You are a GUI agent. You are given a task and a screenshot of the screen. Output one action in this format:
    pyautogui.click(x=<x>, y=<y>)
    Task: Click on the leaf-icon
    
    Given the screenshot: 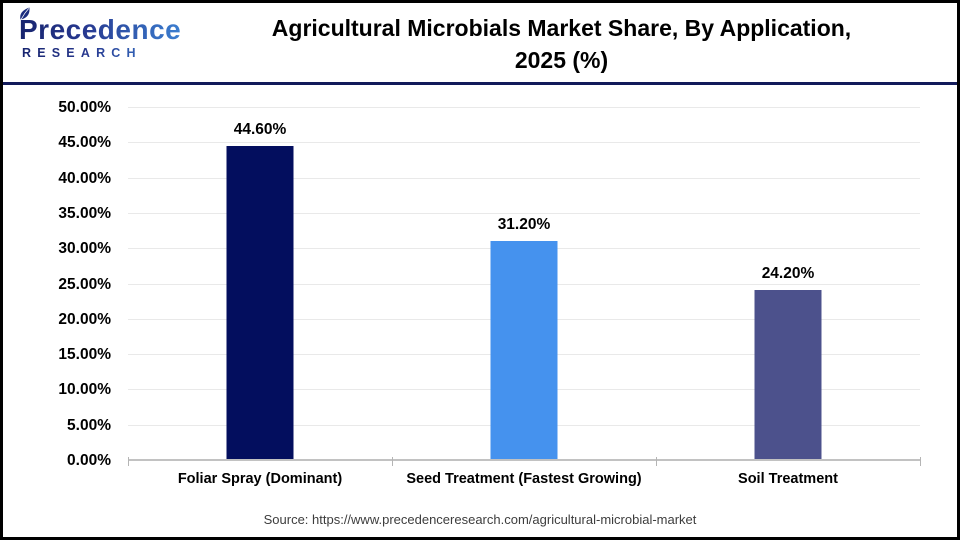 What is the action you would take?
    pyautogui.click(x=25, y=13)
    